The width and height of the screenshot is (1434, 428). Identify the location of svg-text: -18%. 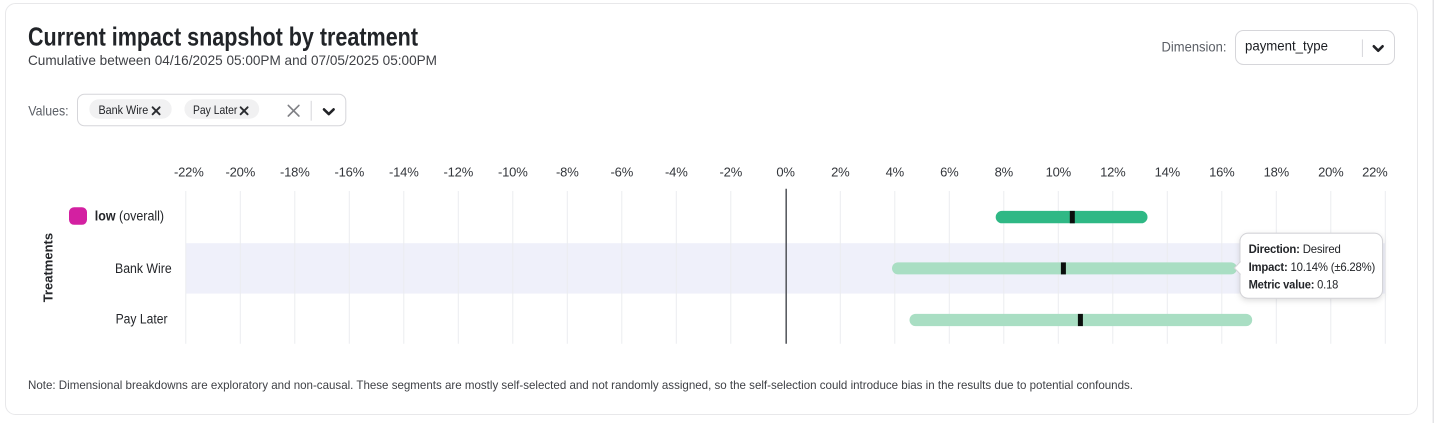
(295, 172).